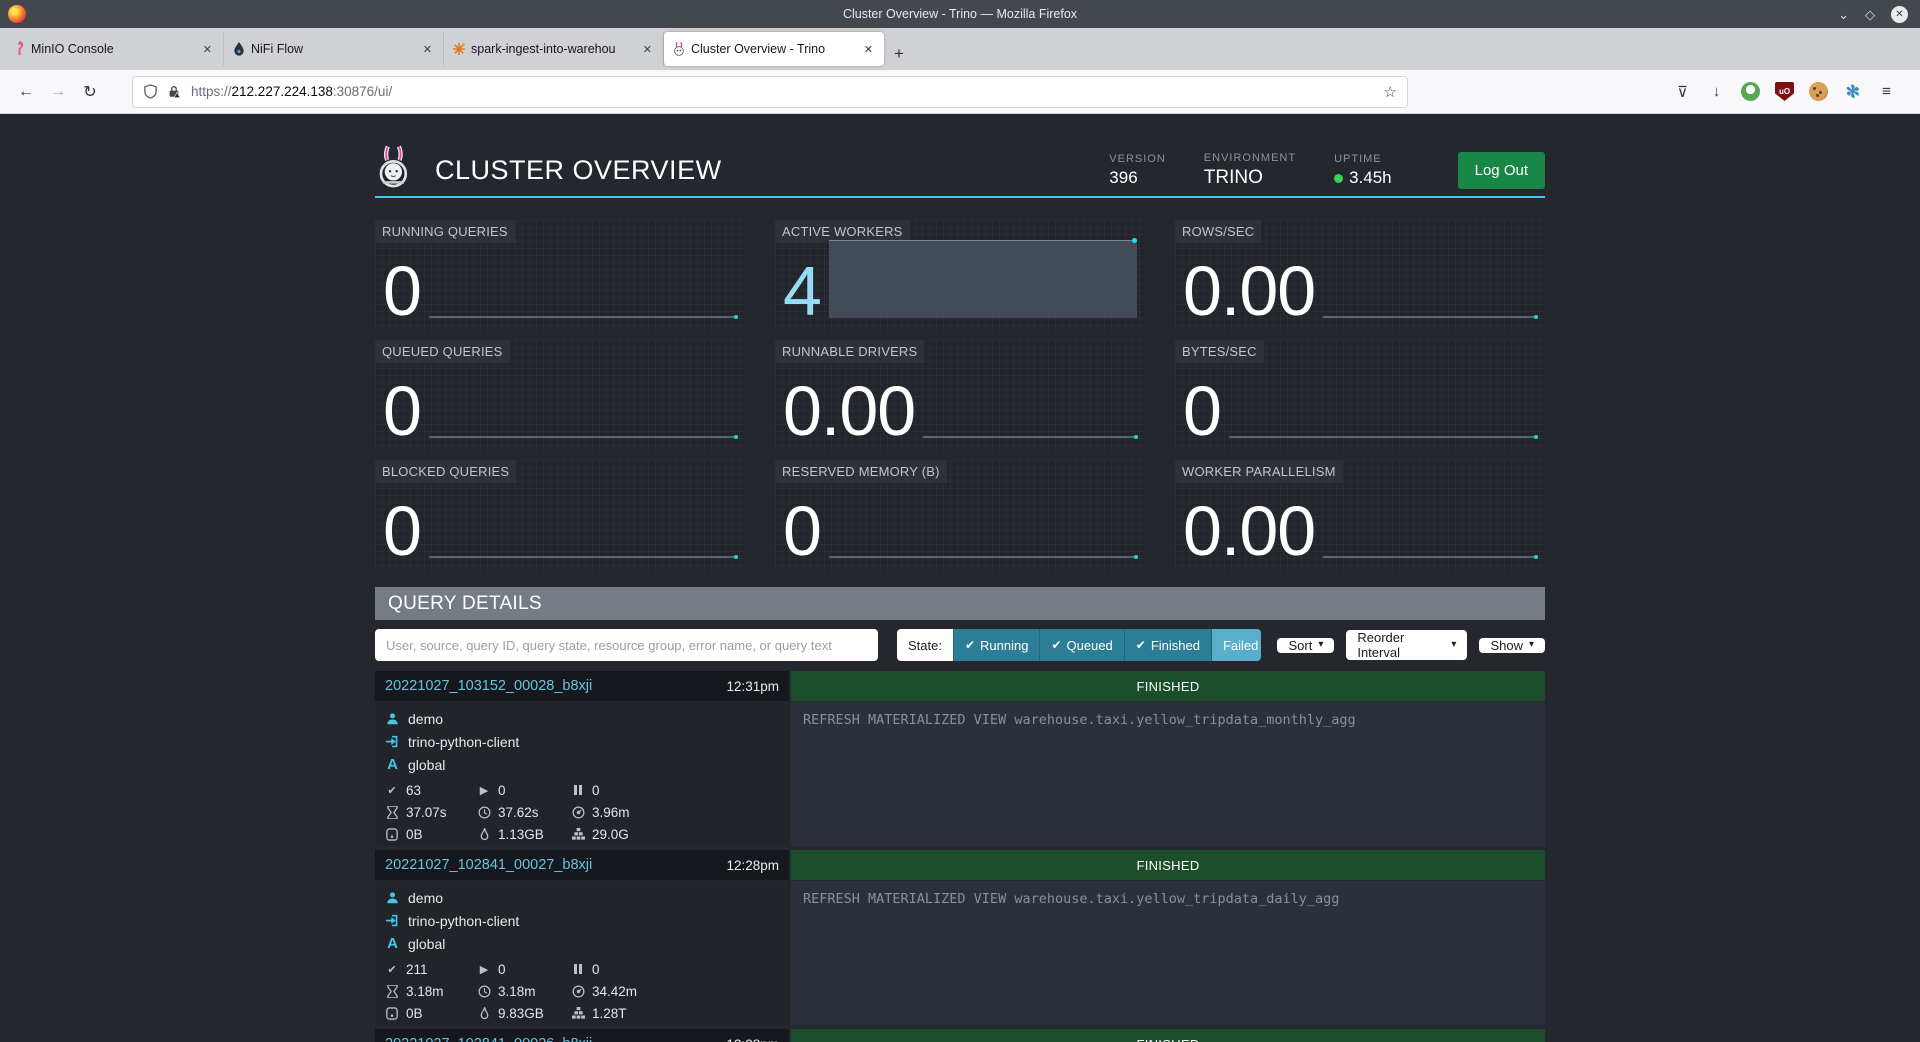 This screenshot has height=1042, width=1920. What do you see at coordinates (1407, 645) in the screenshot?
I see `reorder-interval-dropdown: Reorder Interval ▾` at bounding box center [1407, 645].